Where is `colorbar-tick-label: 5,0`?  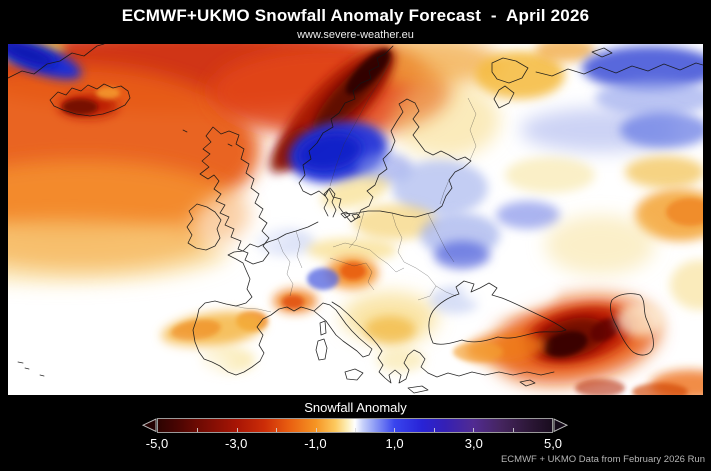
colorbar-tick-label: 5,0 is located at coordinates (553, 443).